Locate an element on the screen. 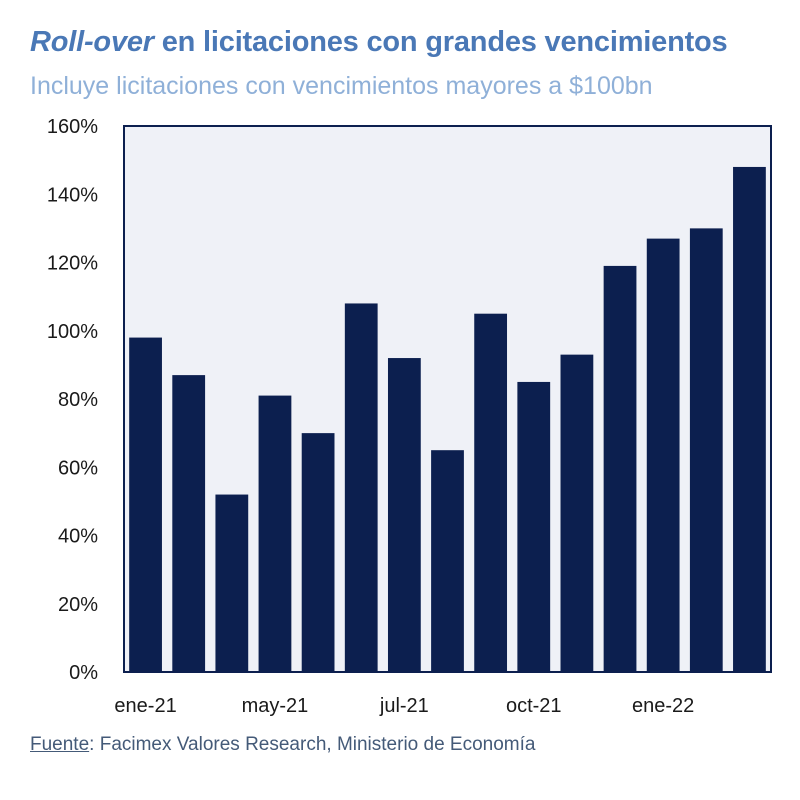 This screenshot has height=800, width=800. y-axis-ticks: 0% 20% 40% 60% 80% 100% 120% 140% 160% is located at coordinates (72, 400).